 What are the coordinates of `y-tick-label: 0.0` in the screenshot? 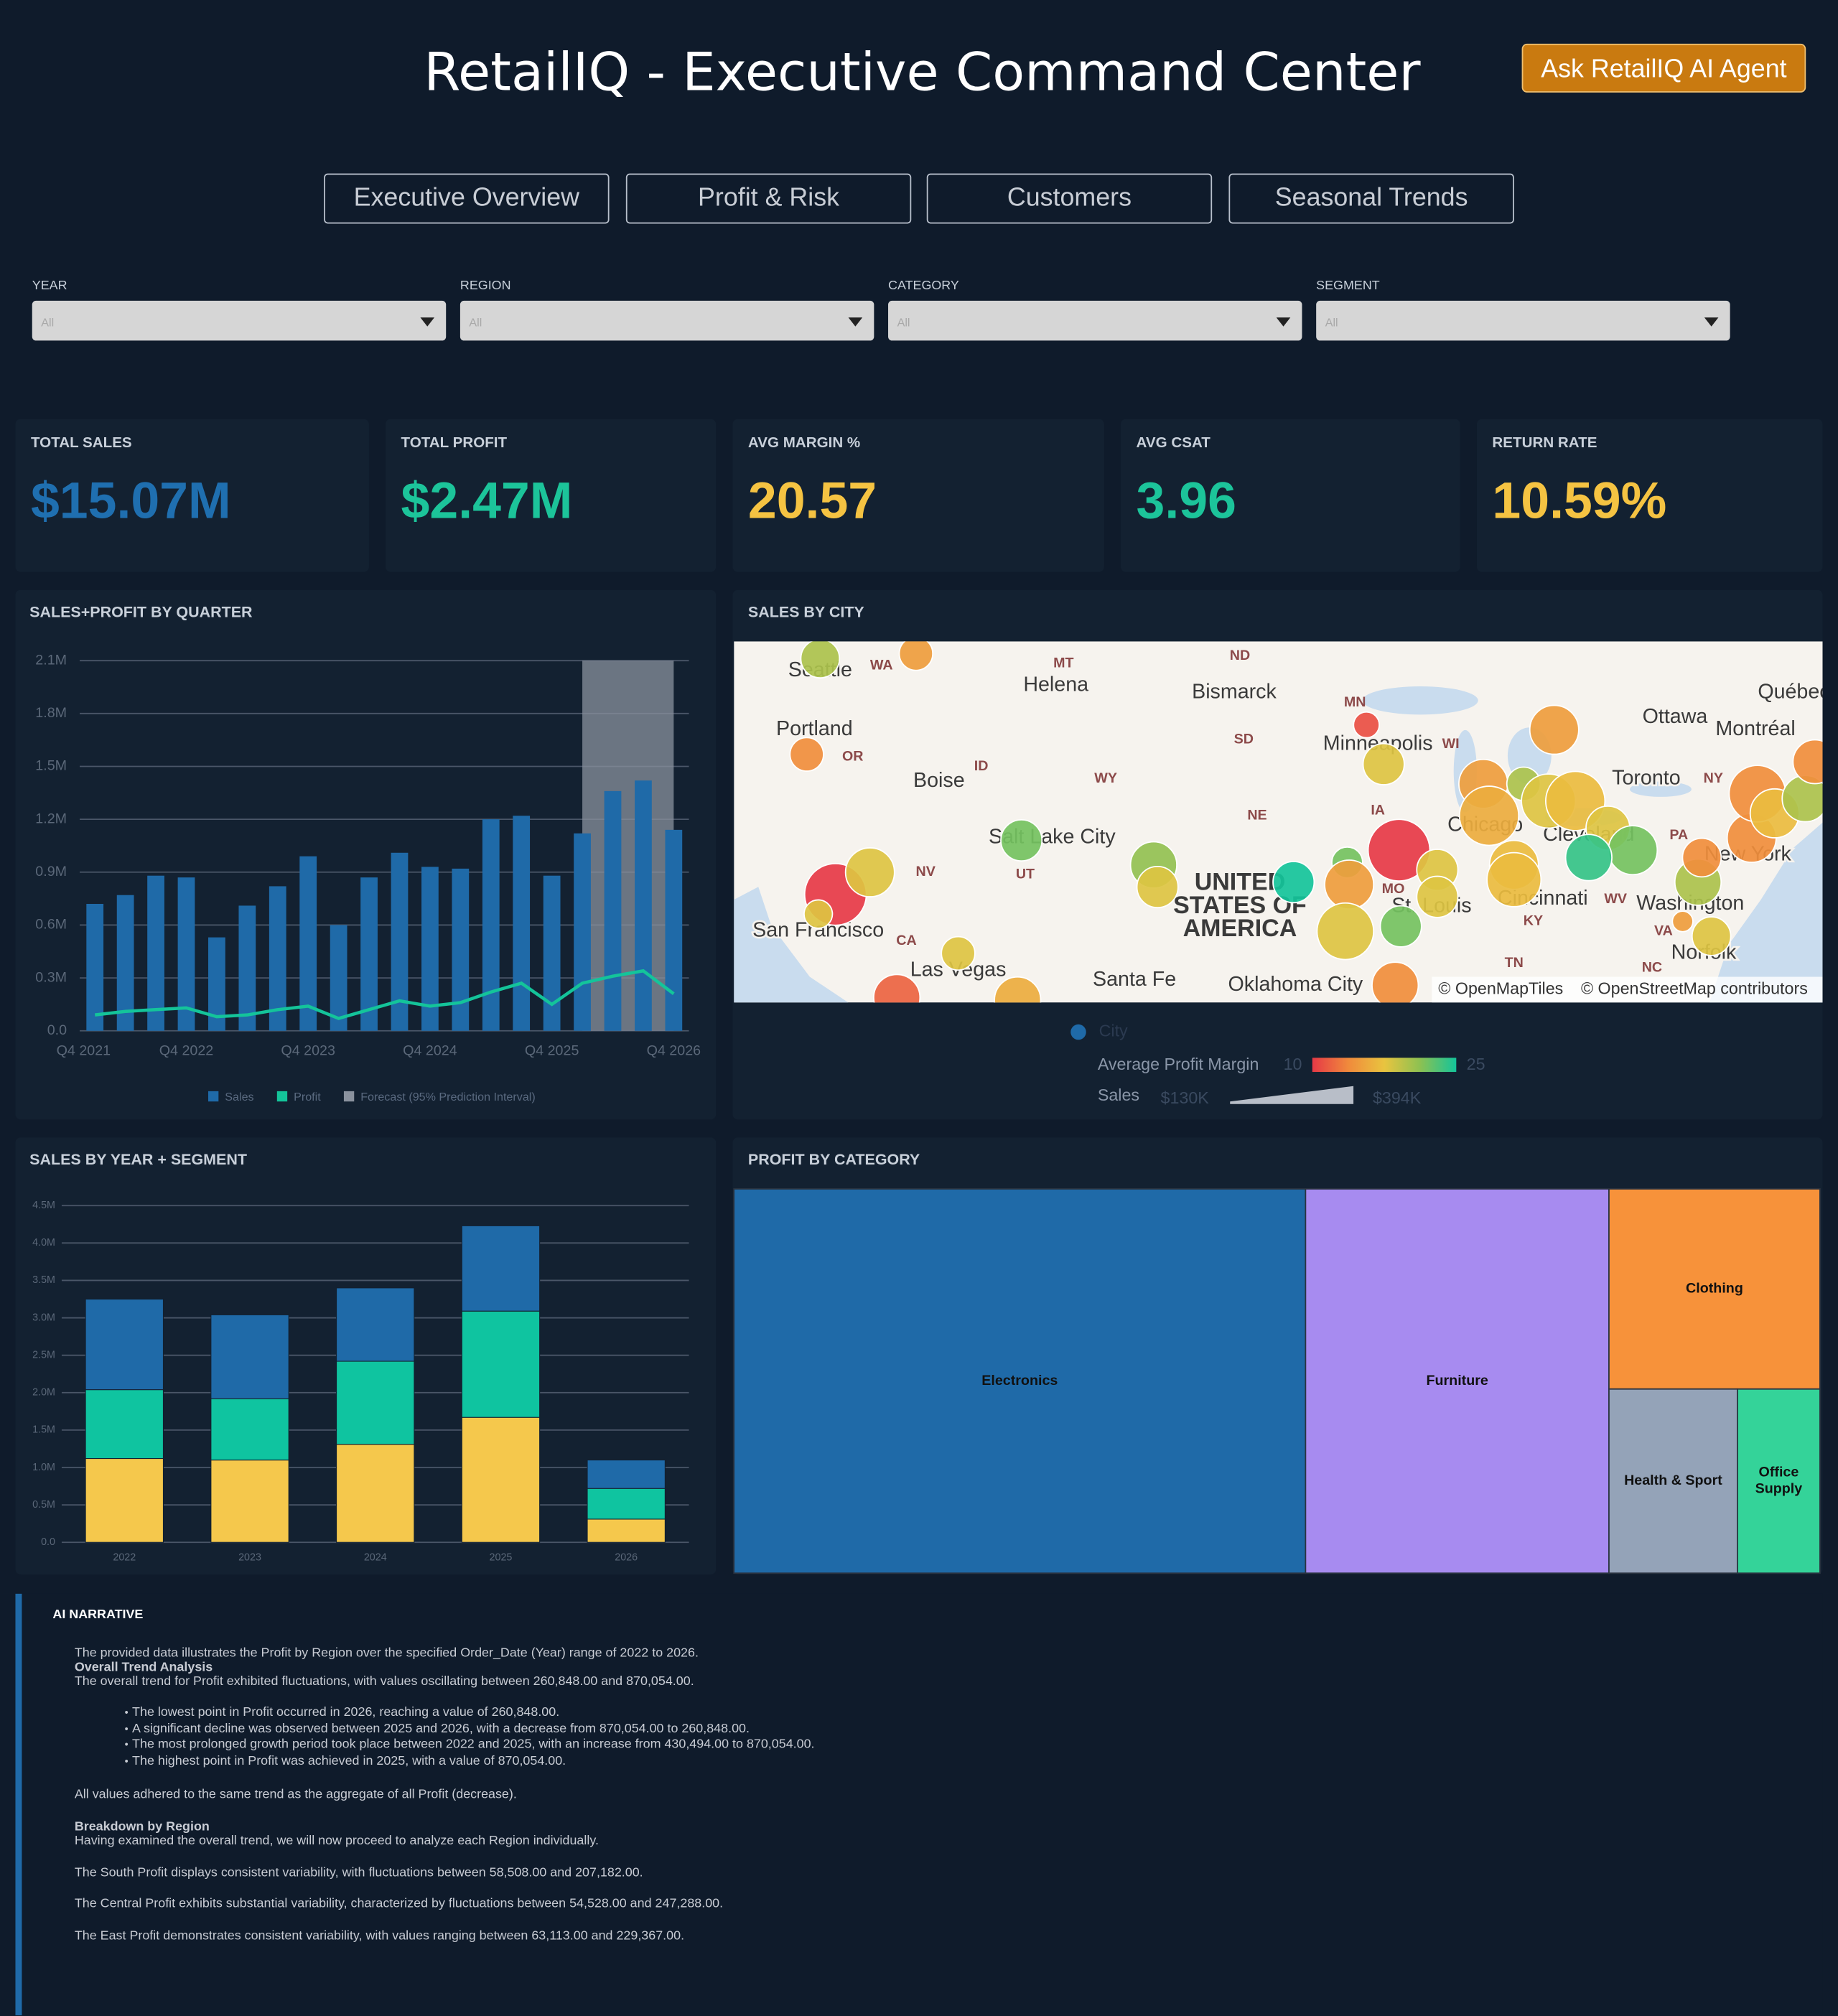 It's located at (57, 1030).